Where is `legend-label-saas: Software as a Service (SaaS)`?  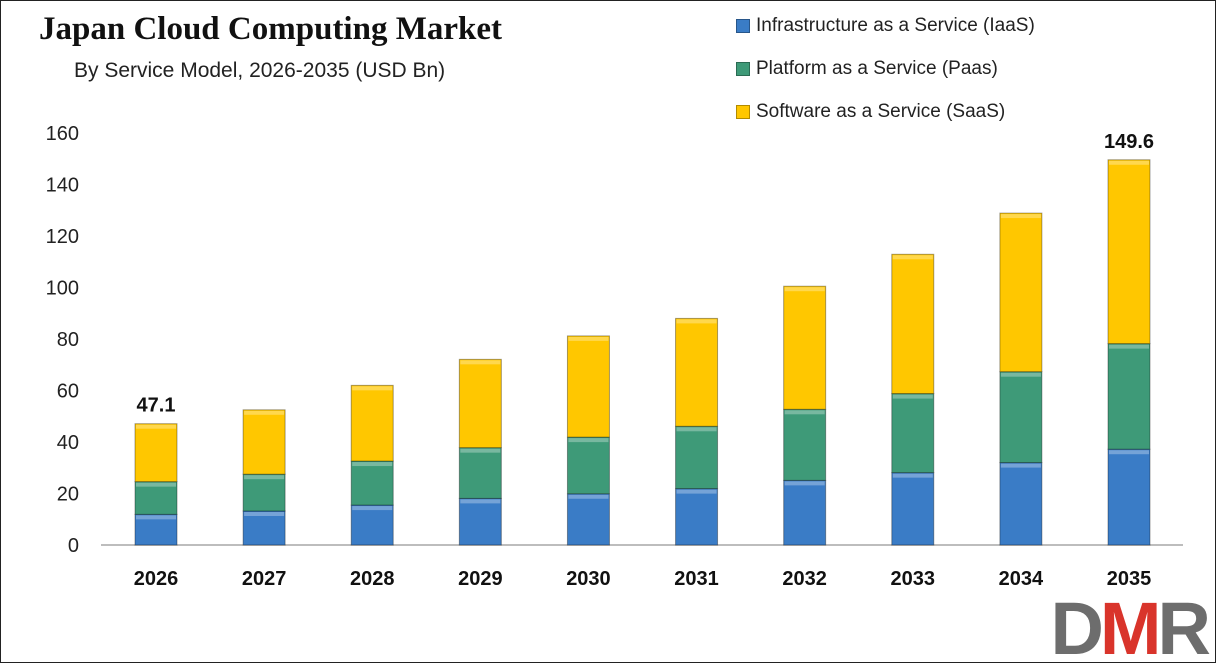
legend-label-saas: Software as a Service (SaaS) is located at coordinates (881, 111).